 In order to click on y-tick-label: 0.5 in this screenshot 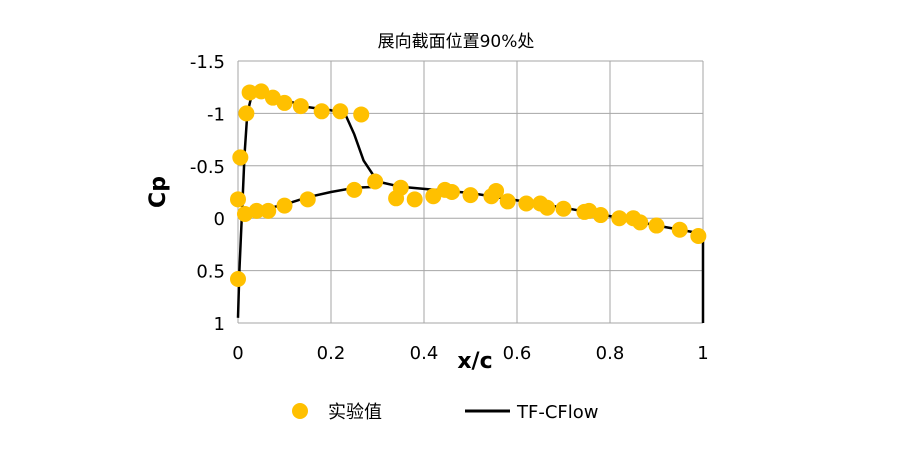, I will do `click(210, 272)`.